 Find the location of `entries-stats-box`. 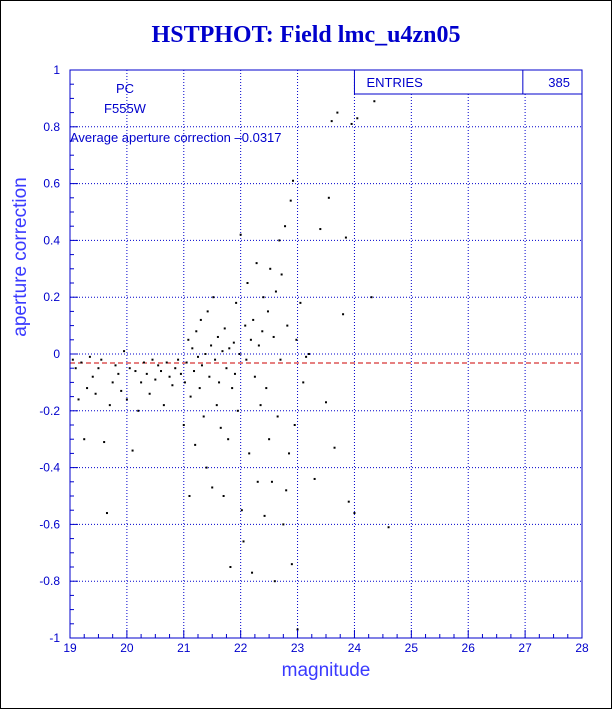

entries-stats-box is located at coordinates (468, 82).